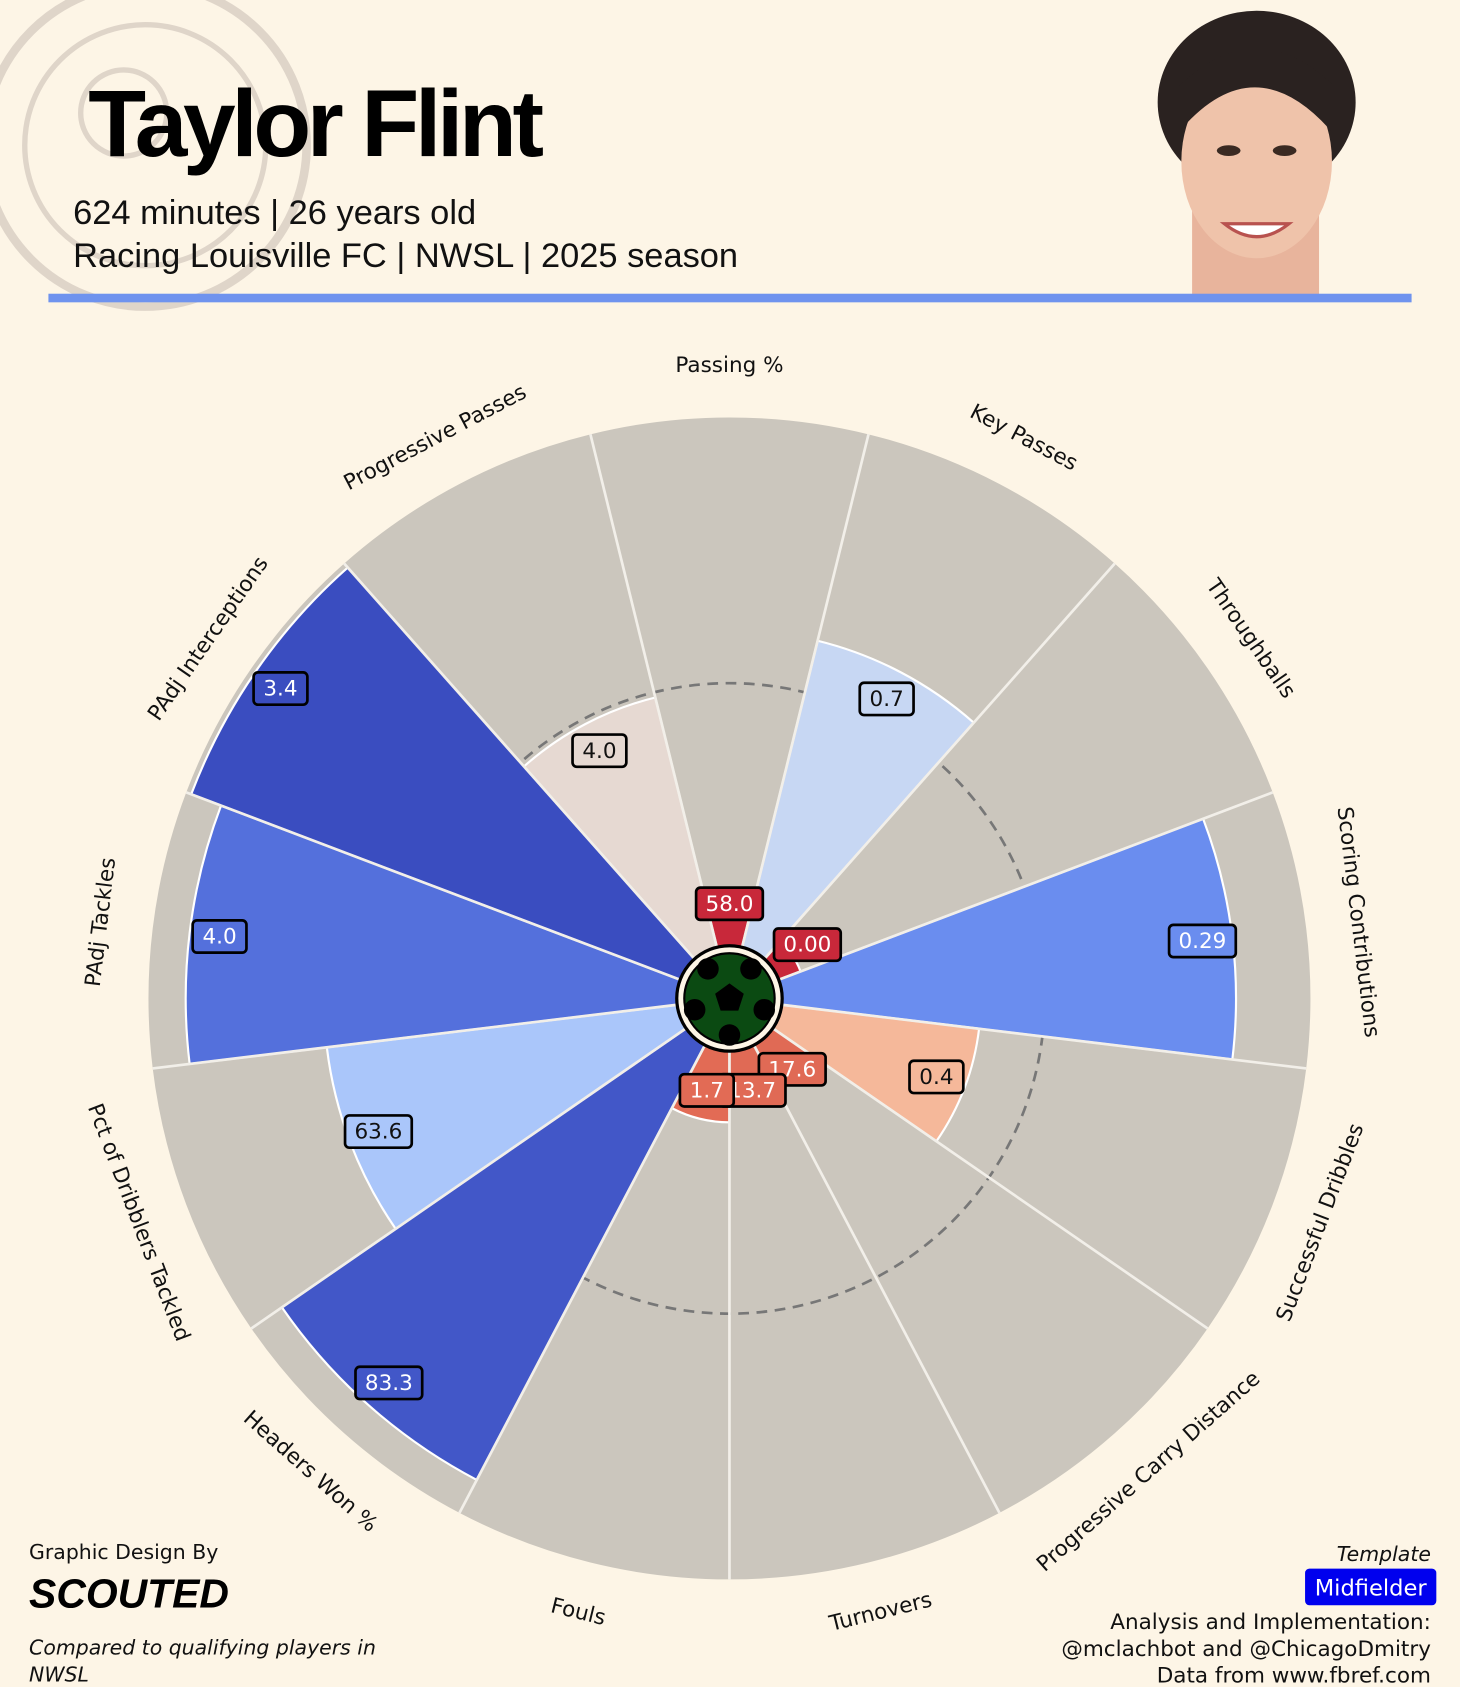 The image size is (1460, 1687). Describe the element at coordinates (315, 124) in the screenshot. I see `title: Taylor Flint` at that location.